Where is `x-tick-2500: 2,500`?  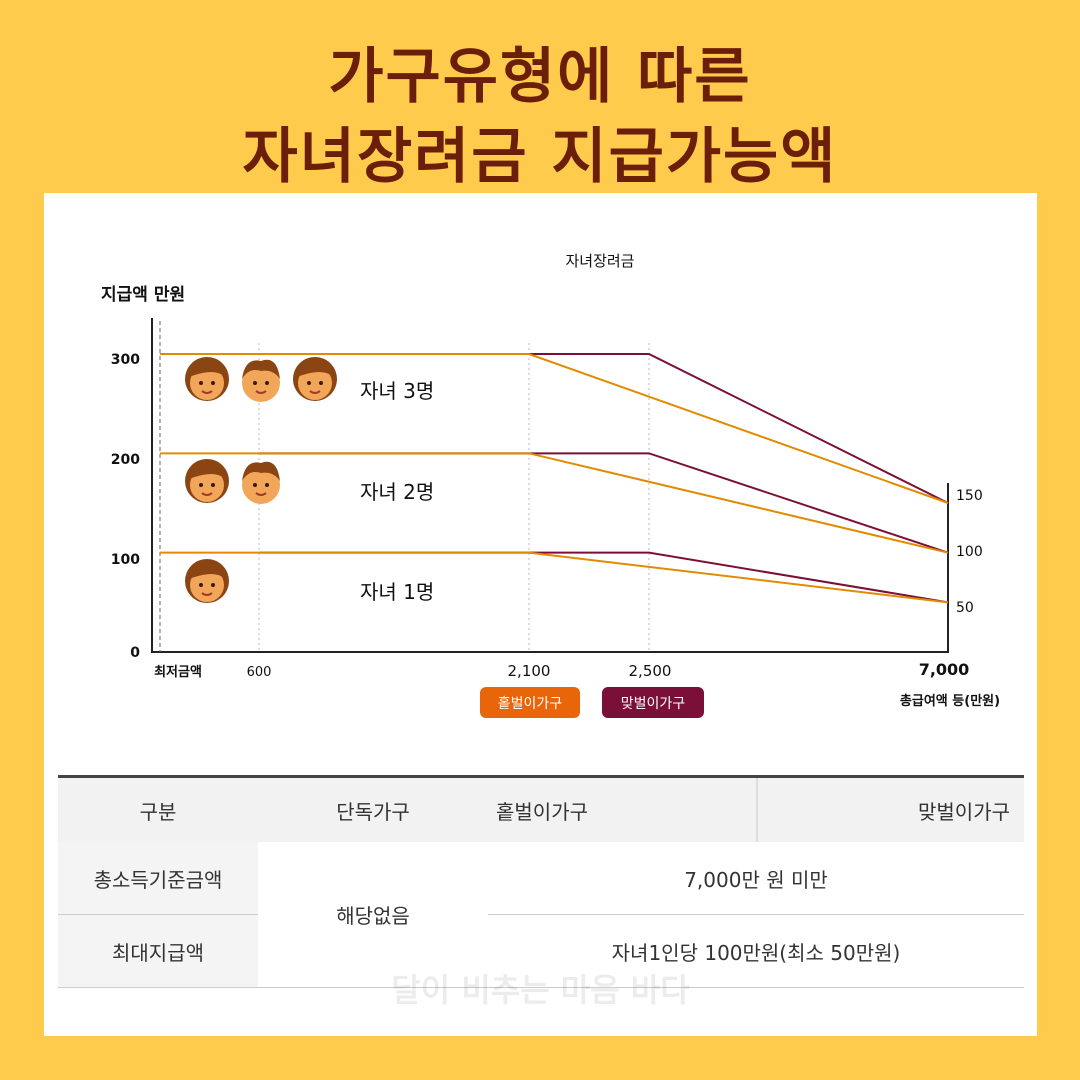 x-tick-2500: 2,500 is located at coordinates (650, 671).